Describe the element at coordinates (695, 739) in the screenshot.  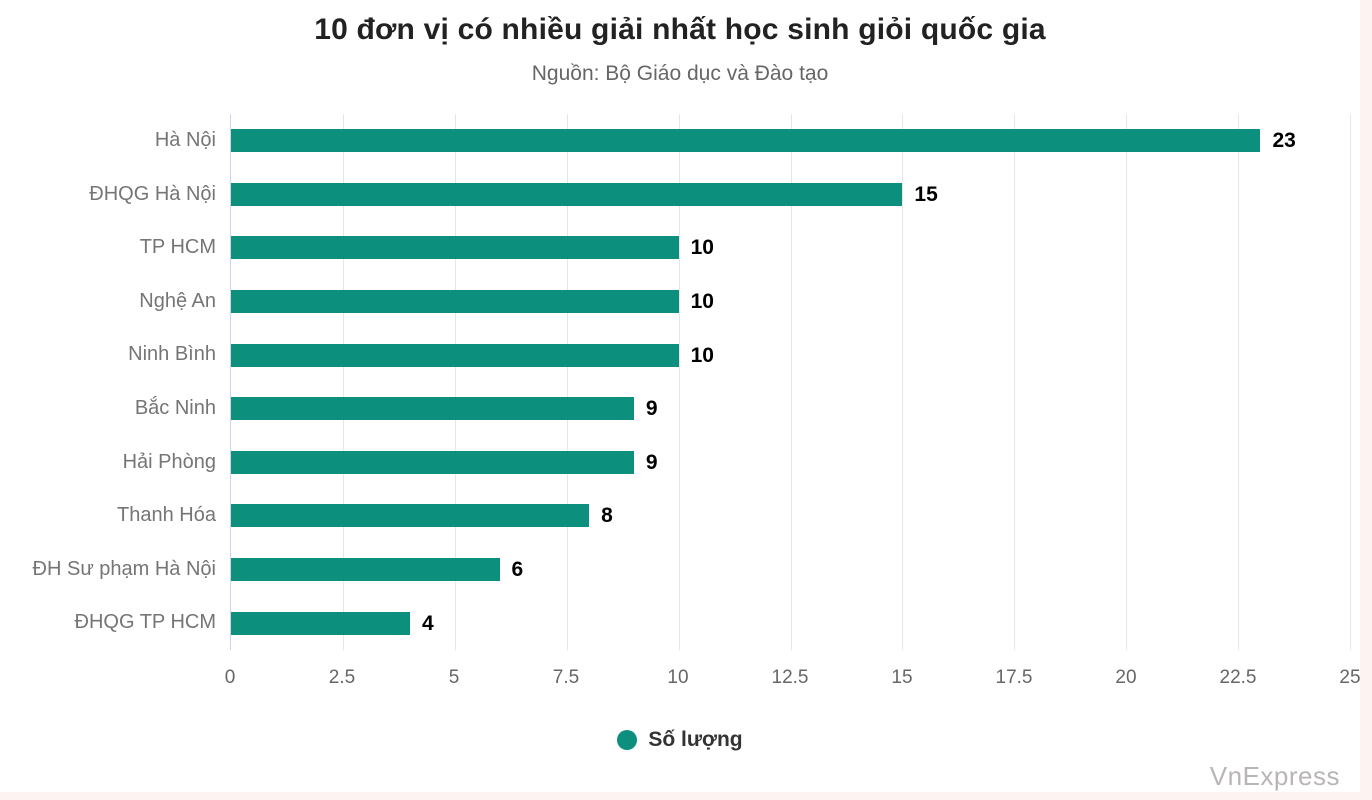
I see `legend-label: Số lượng` at that location.